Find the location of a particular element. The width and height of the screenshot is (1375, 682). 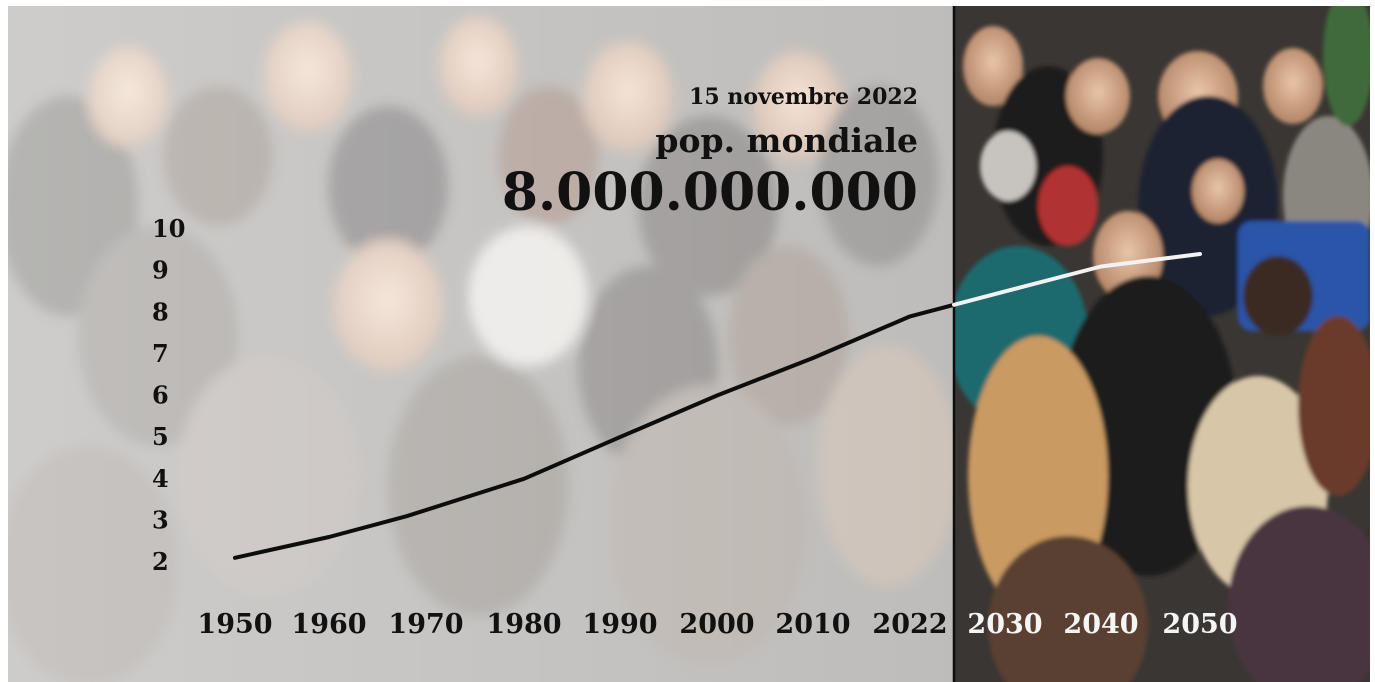

x-tick-label: 1950 is located at coordinates (234, 624).